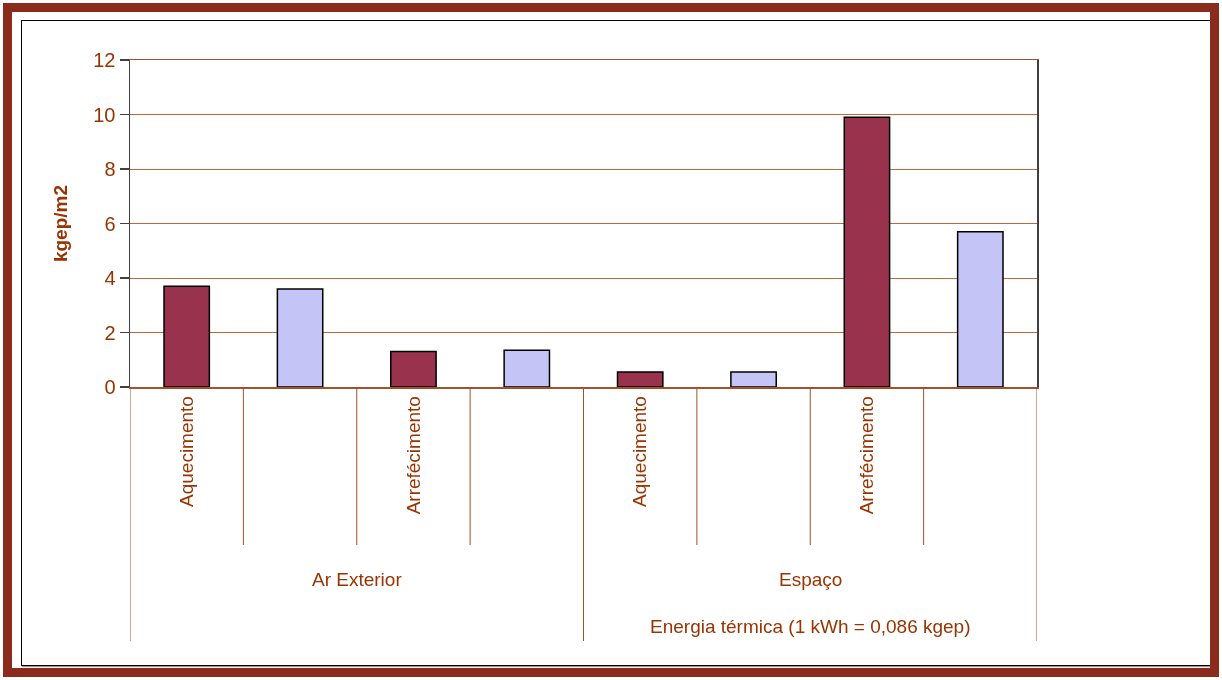 This screenshot has height=680, width=1222. What do you see at coordinates (110, 278) in the screenshot?
I see `y-tick-label: 4` at bounding box center [110, 278].